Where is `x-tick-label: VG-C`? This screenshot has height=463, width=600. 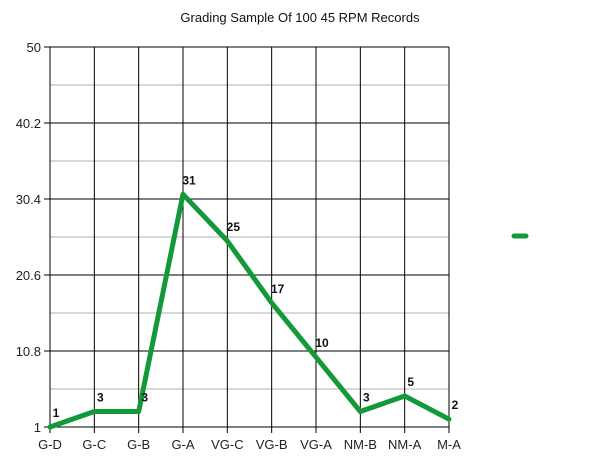
x-tick-label: VG-C is located at coordinates (227, 444).